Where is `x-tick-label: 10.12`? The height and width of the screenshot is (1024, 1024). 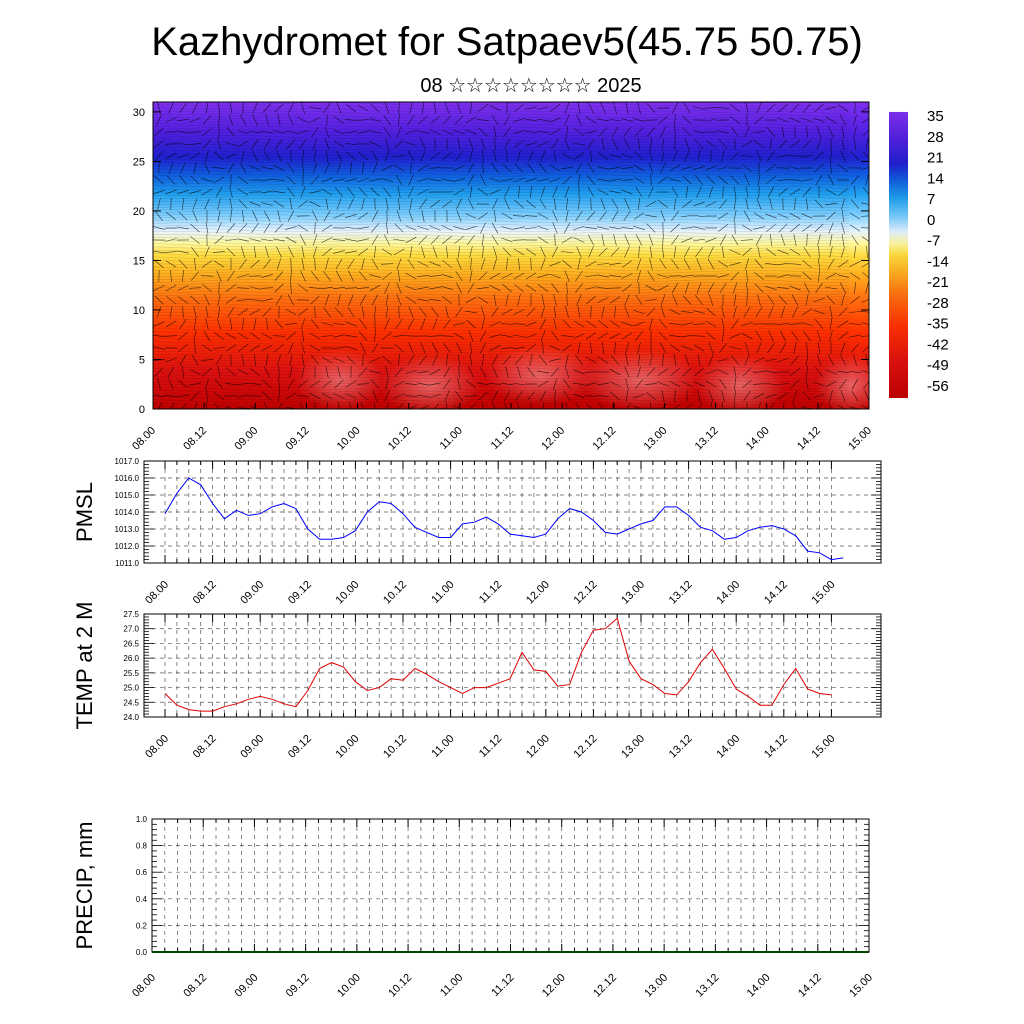
x-tick-label: 10.12 is located at coordinates (400, 986).